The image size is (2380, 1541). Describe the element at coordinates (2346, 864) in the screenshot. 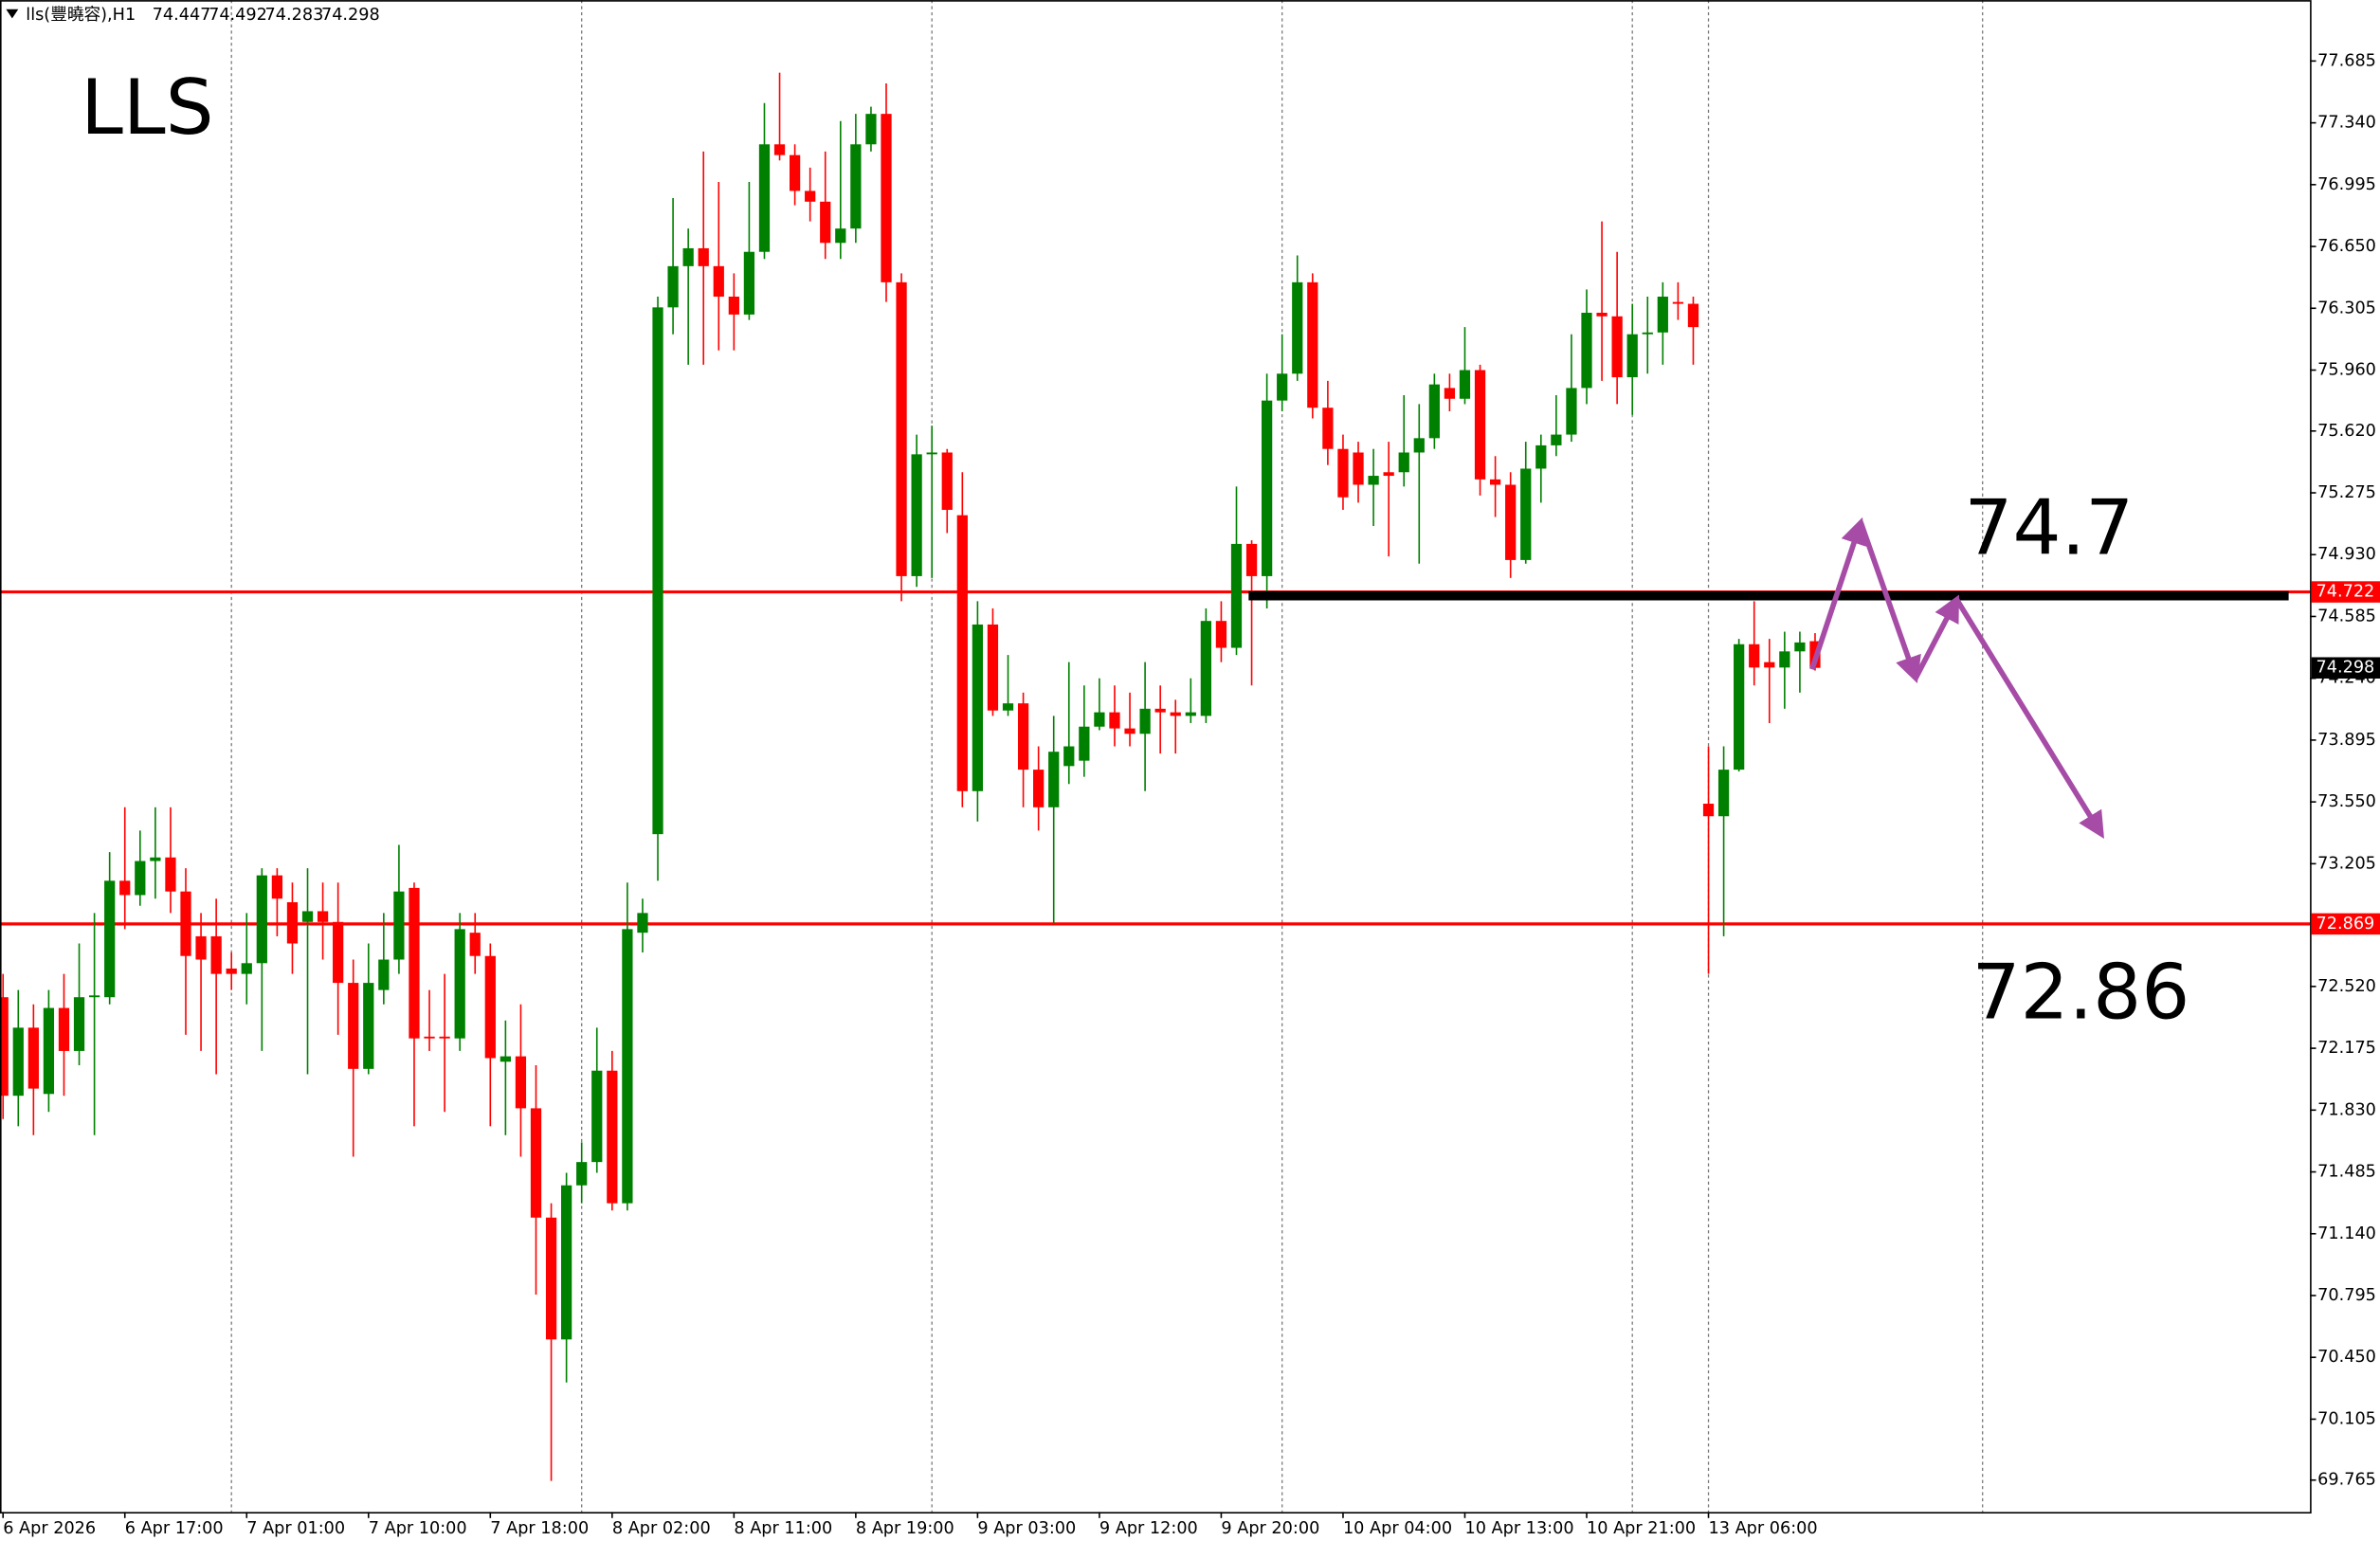

I see `y-tick-label: 73.205` at that location.